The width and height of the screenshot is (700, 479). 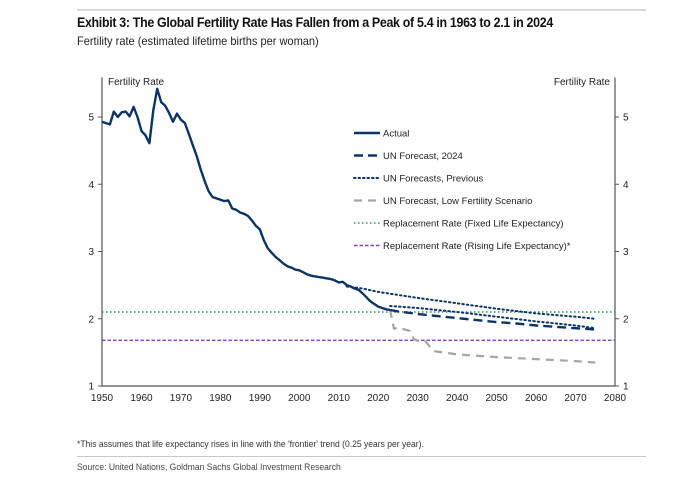 What do you see at coordinates (626, 185) in the screenshot?
I see `y-tick-label-right: 4` at bounding box center [626, 185].